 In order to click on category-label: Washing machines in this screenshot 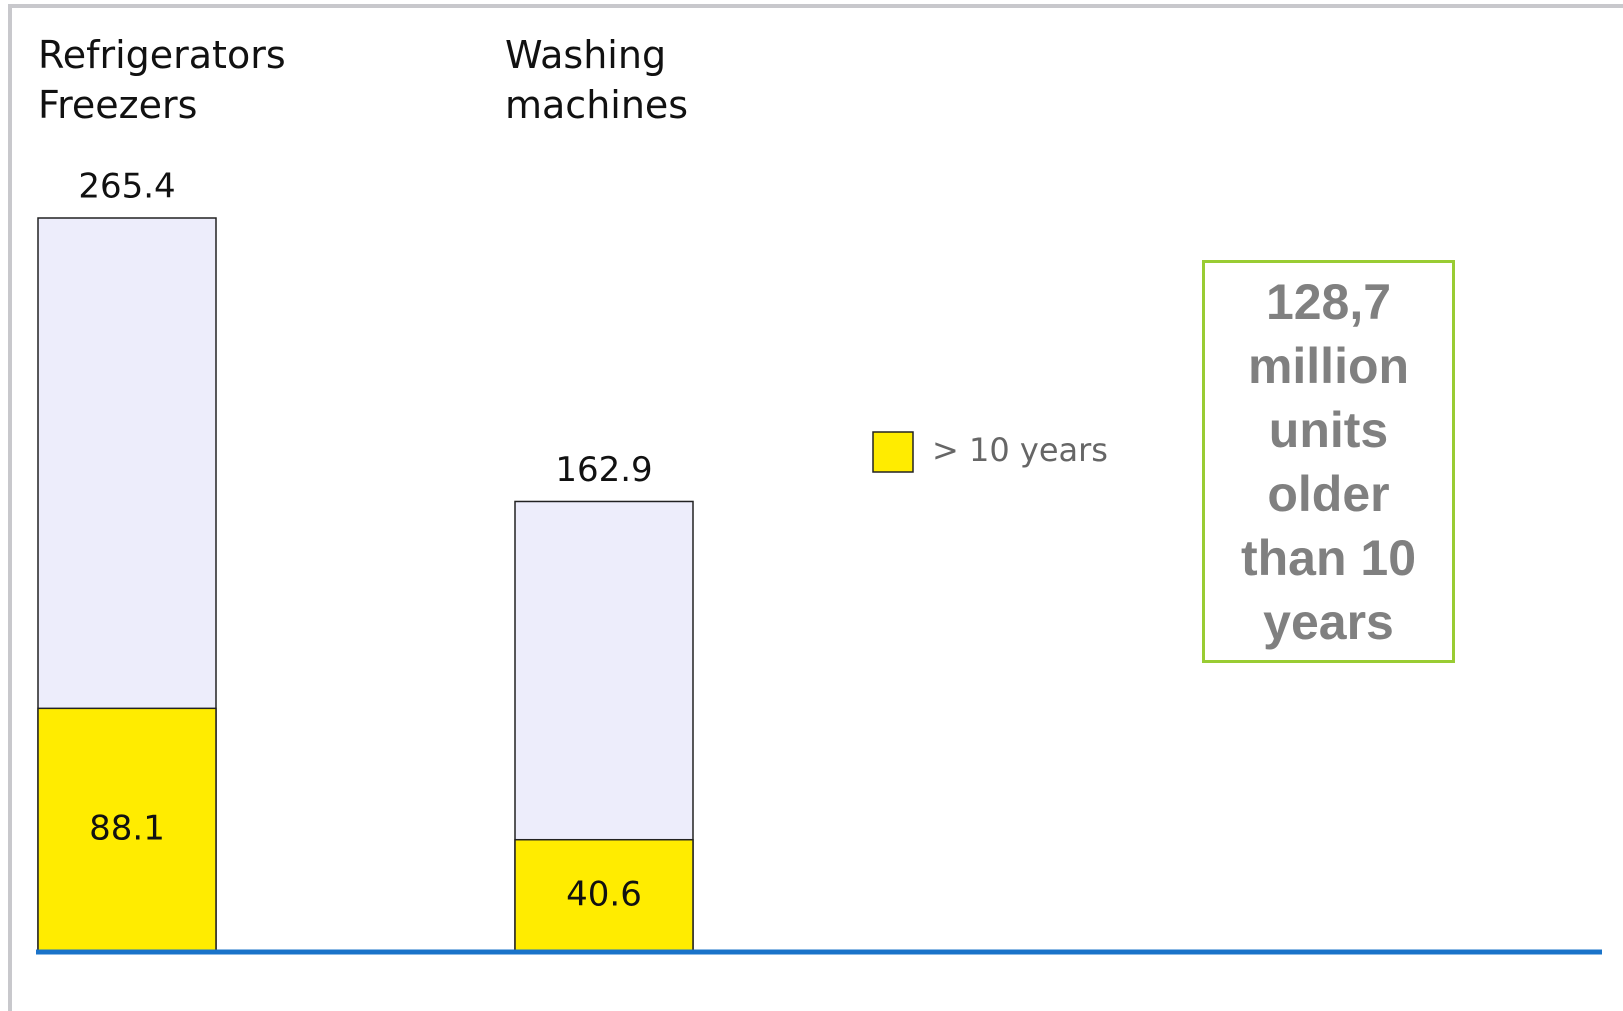, I will do `click(597, 80)`.